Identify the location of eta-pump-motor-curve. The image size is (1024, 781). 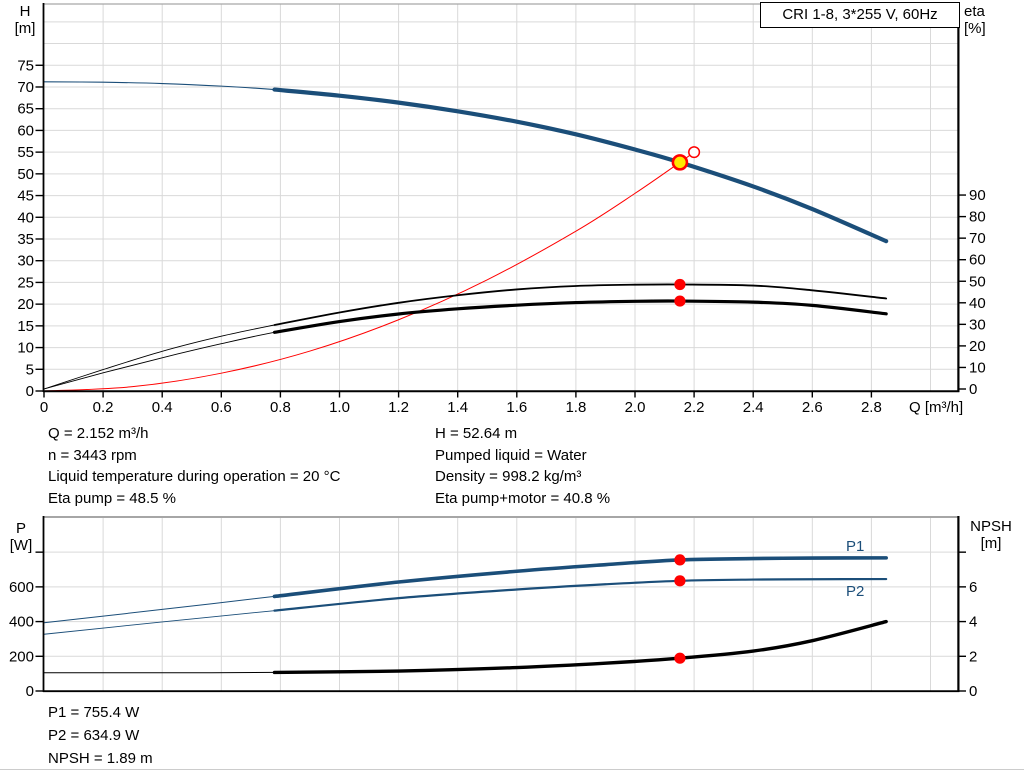
(465, 344).